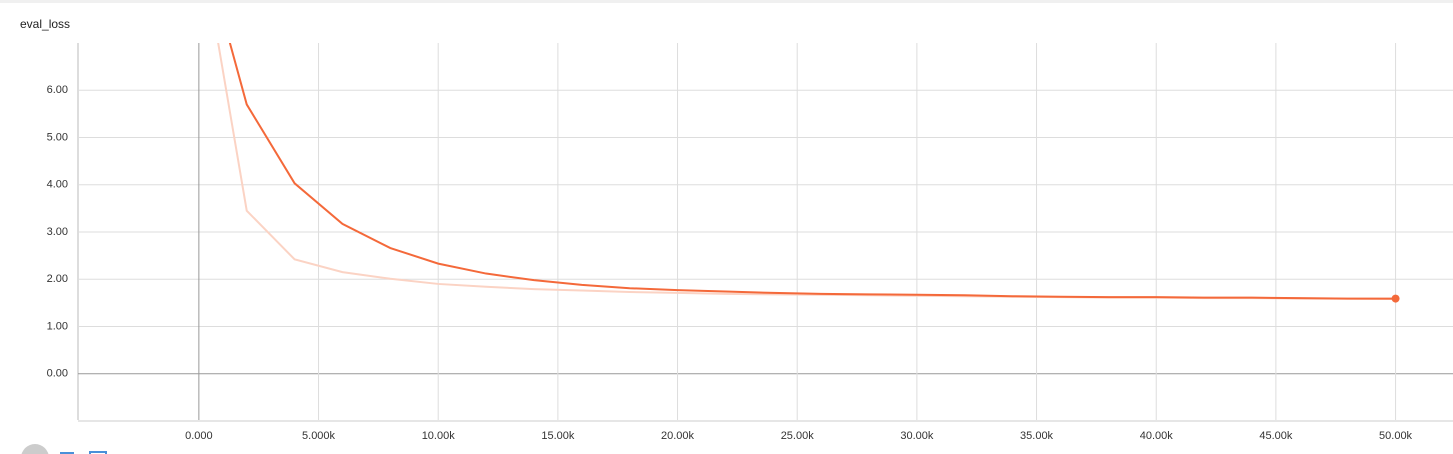 The image size is (1453, 454). What do you see at coordinates (726, 1) in the screenshot?
I see `top-bar` at bounding box center [726, 1].